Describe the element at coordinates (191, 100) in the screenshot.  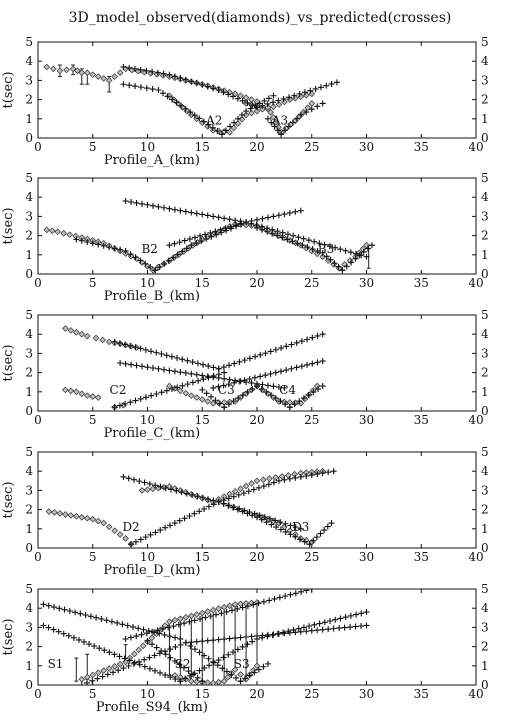
I see `plot-data` at that location.